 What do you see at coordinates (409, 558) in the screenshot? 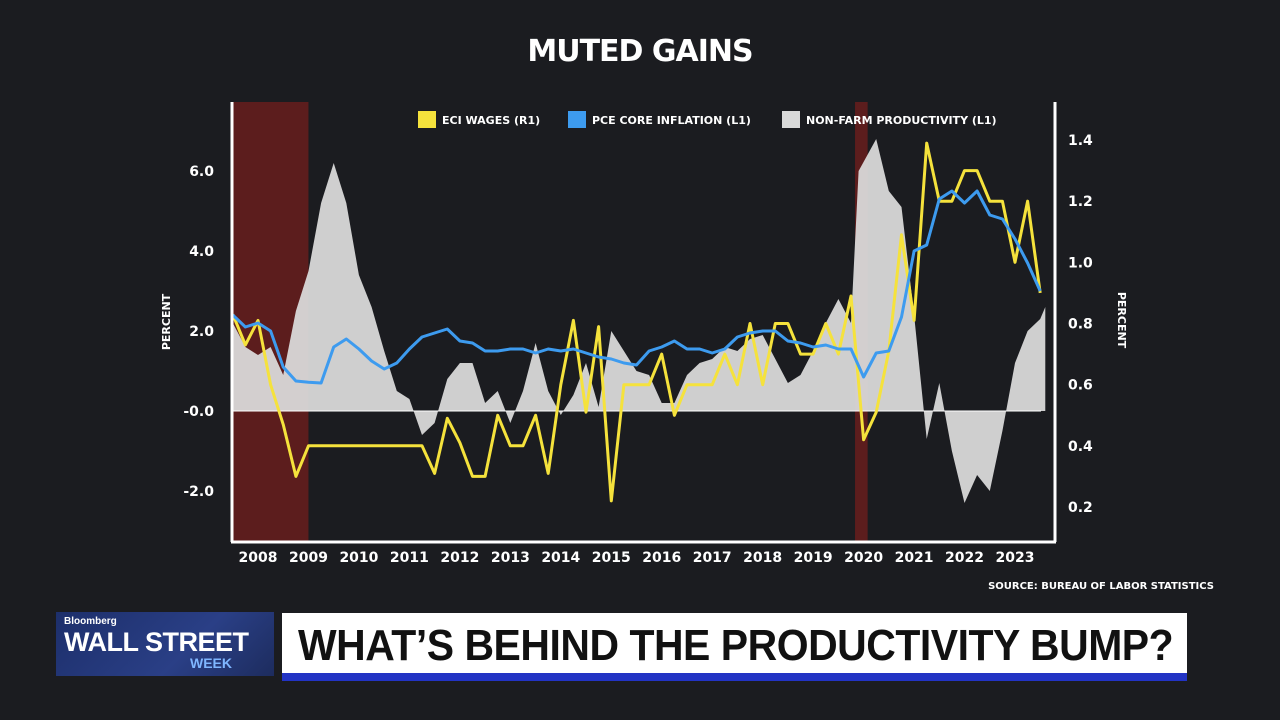
I see `x-tick-label: 2011` at bounding box center [409, 558].